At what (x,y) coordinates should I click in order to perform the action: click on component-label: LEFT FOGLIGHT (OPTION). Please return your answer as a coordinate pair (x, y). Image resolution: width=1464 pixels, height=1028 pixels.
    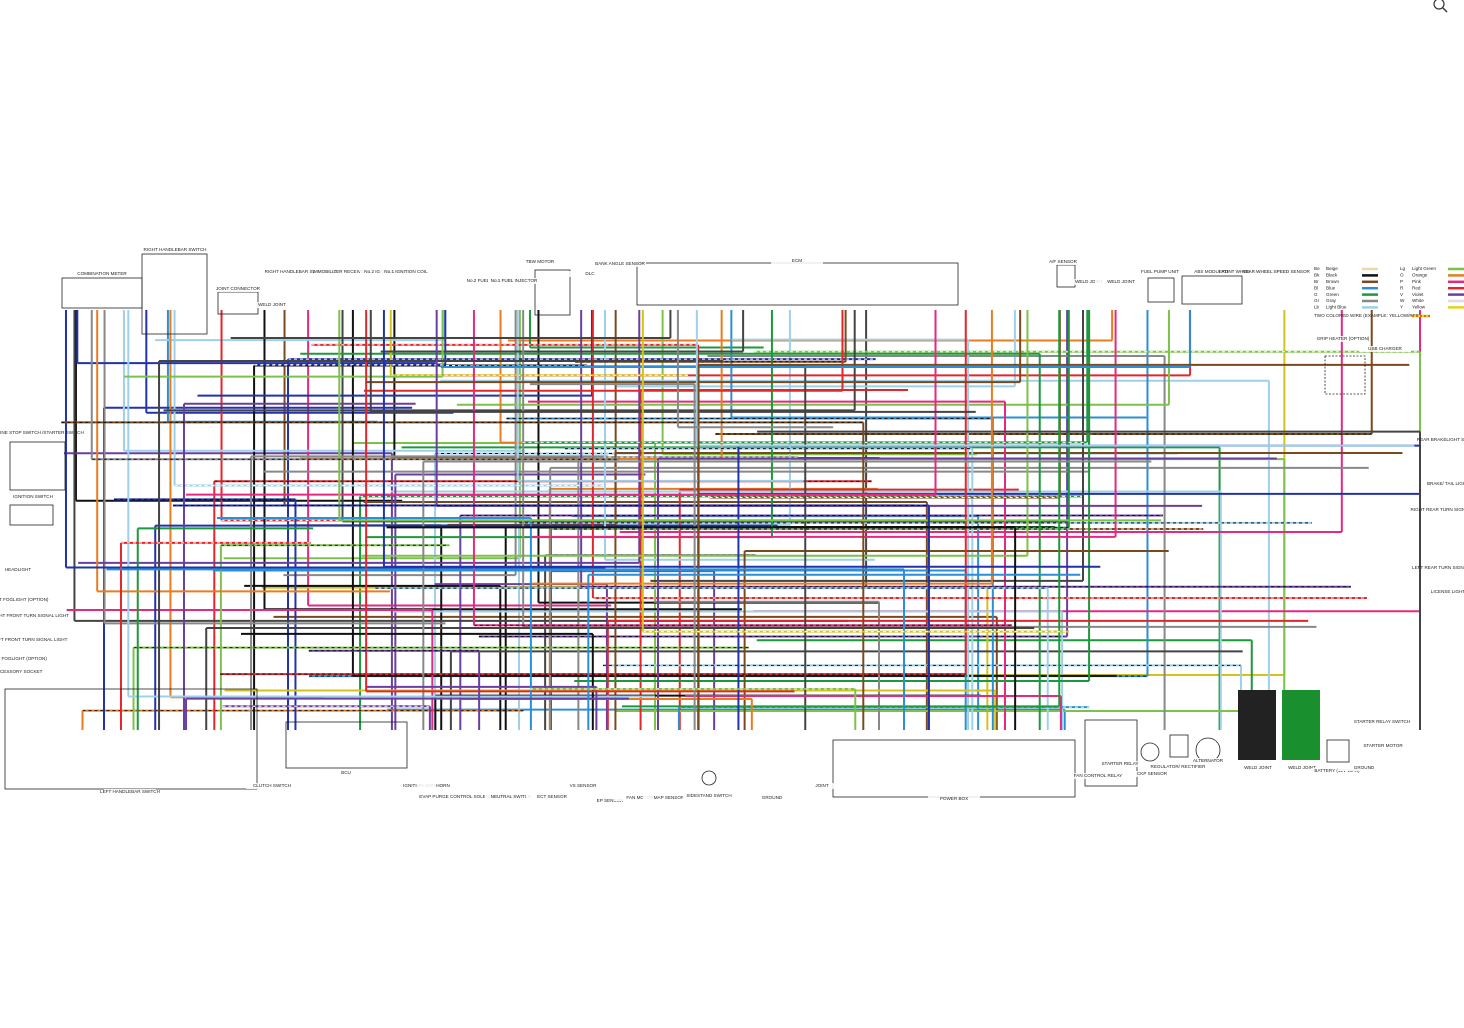
    Looking at the image, I should click on (23, 658).